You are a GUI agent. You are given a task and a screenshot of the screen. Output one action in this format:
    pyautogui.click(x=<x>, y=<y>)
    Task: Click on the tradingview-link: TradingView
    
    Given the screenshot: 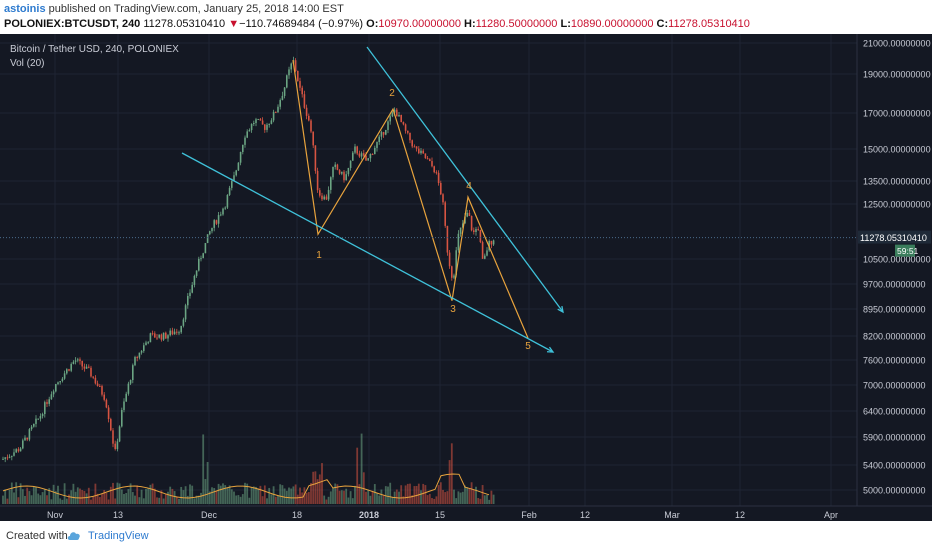 What is the action you would take?
    pyautogui.click(x=118, y=536)
    